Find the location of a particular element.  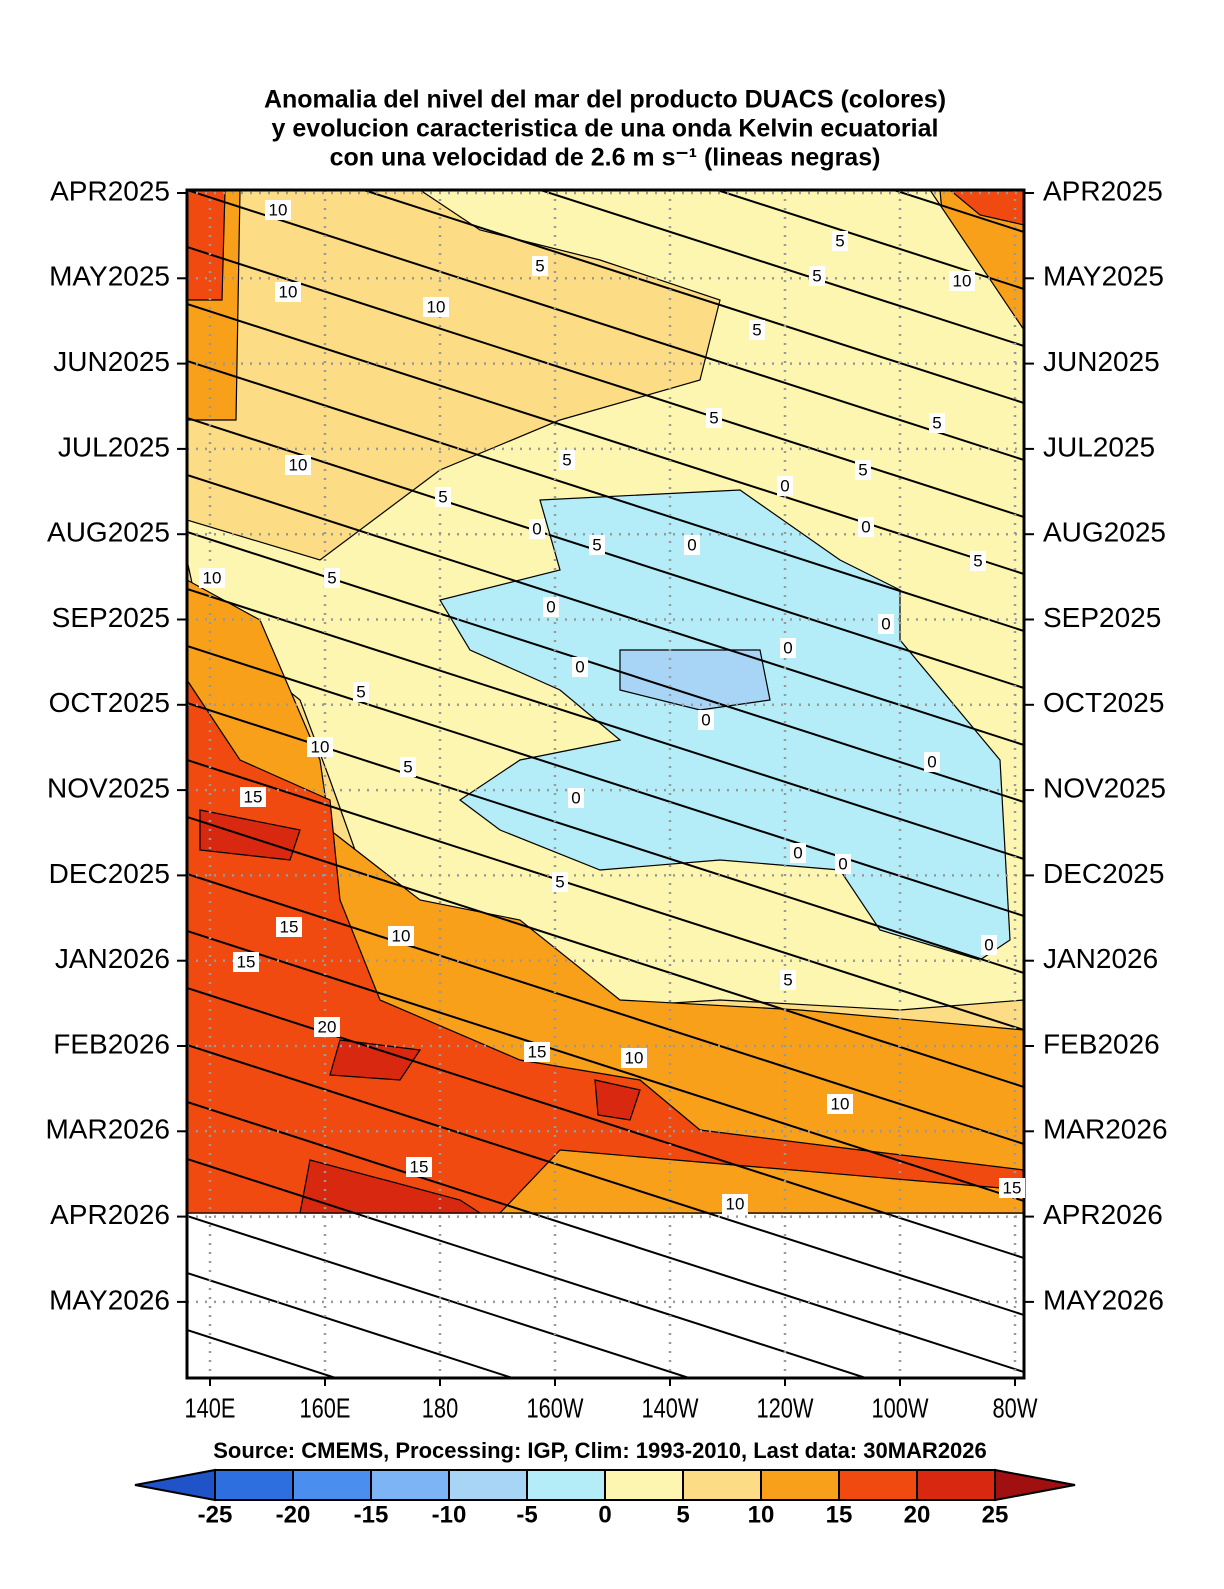

colorbar-label: 15 is located at coordinates (839, 1514).